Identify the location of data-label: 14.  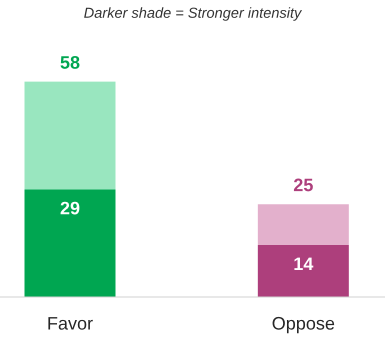
(304, 264).